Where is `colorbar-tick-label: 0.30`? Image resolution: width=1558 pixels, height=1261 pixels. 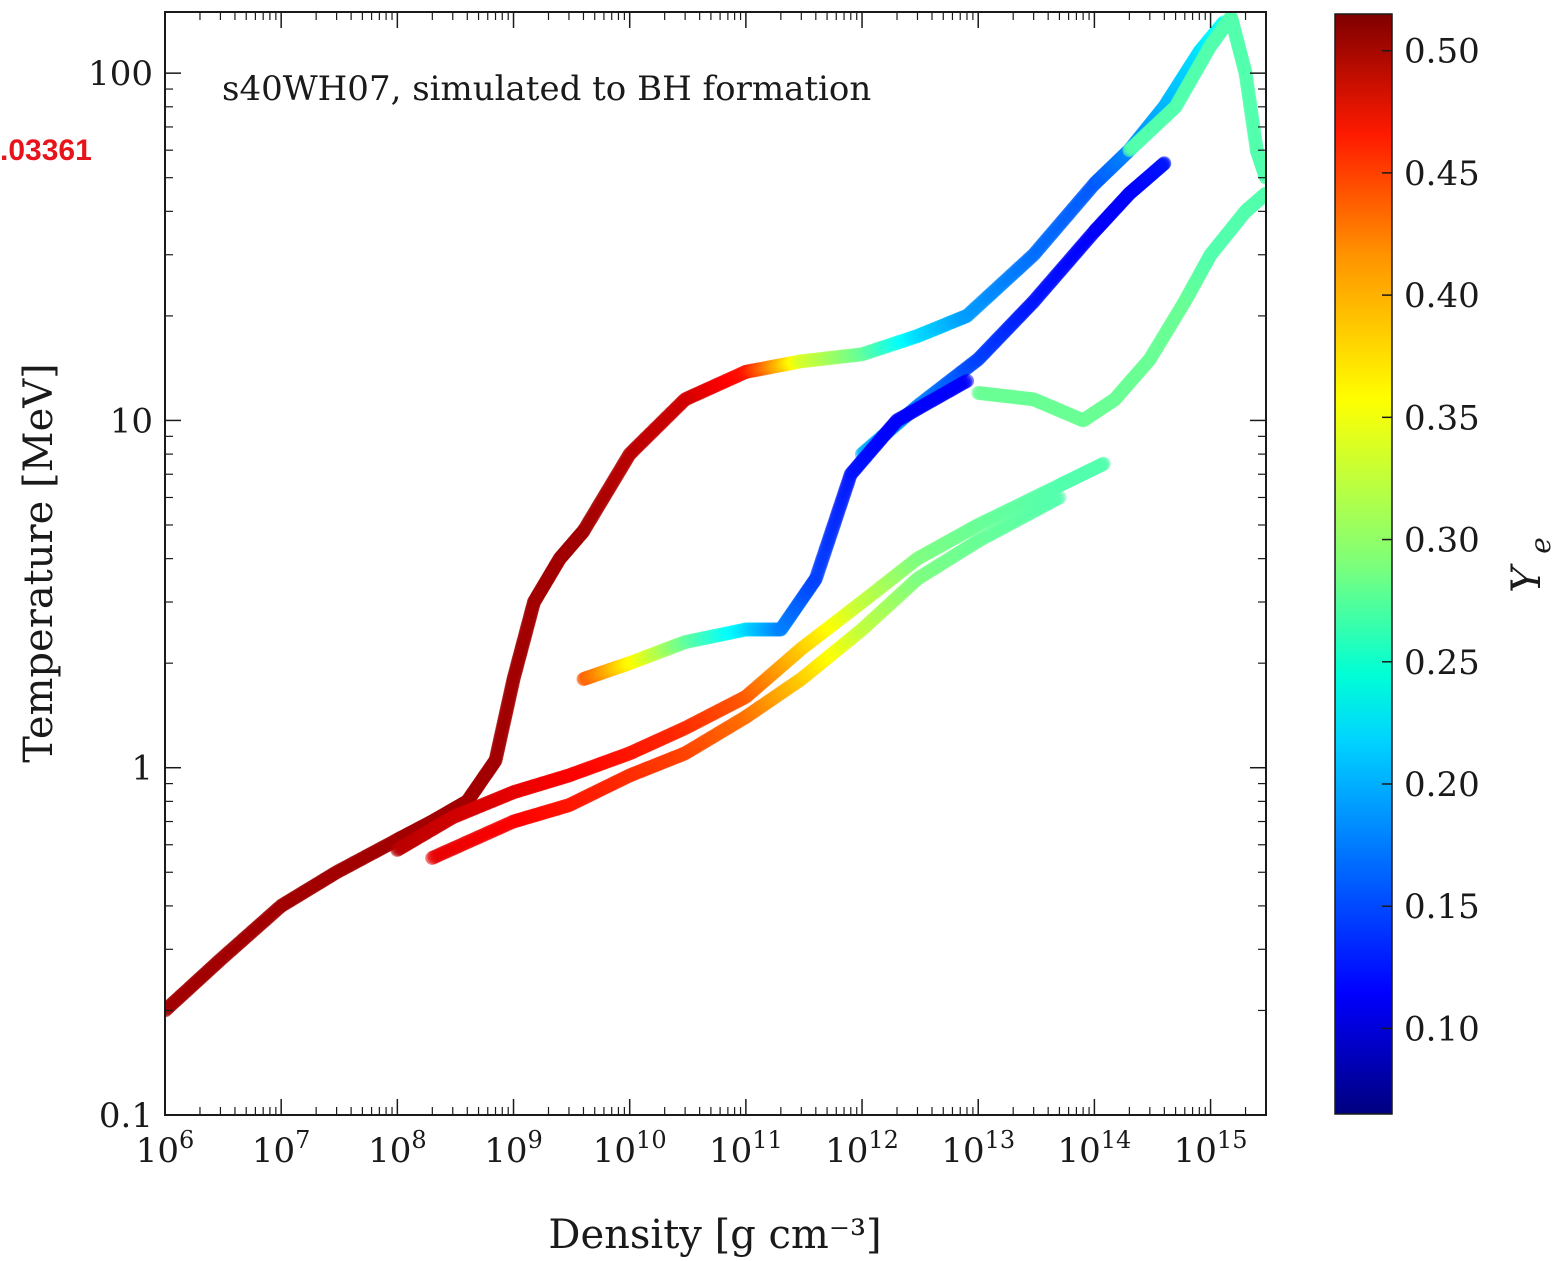 colorbar-tick-label: 0.30 is located at coordinates (1442, 541).